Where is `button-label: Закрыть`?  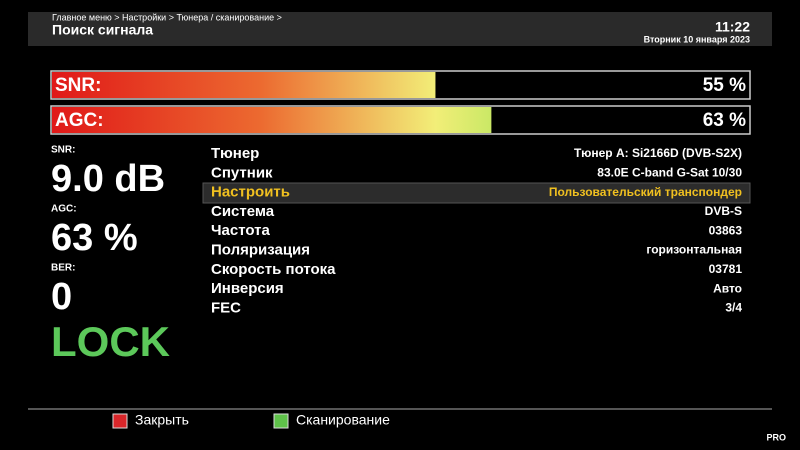
button-label: Закрыть is located at coordinates (162, 420).